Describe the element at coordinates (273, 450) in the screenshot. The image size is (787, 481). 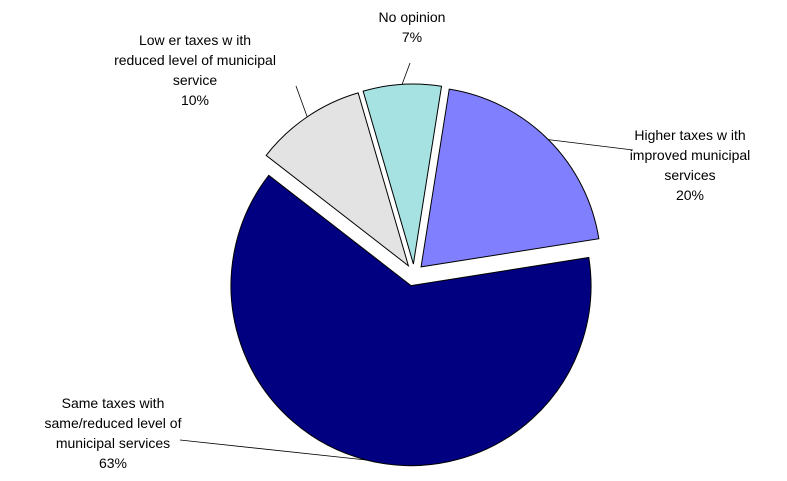
I see `leader-line-same` at that location.